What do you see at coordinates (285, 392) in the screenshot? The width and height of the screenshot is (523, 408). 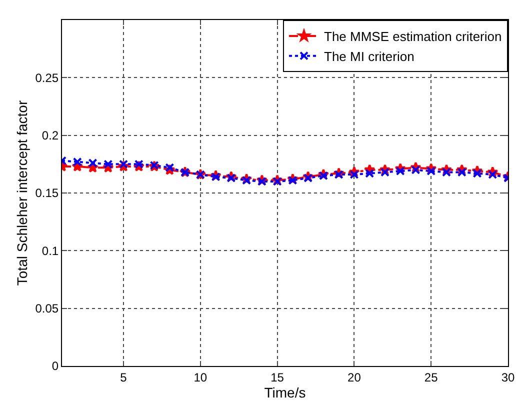 I see `x-axis-title: Time/s` at bounding box center [285, 392].